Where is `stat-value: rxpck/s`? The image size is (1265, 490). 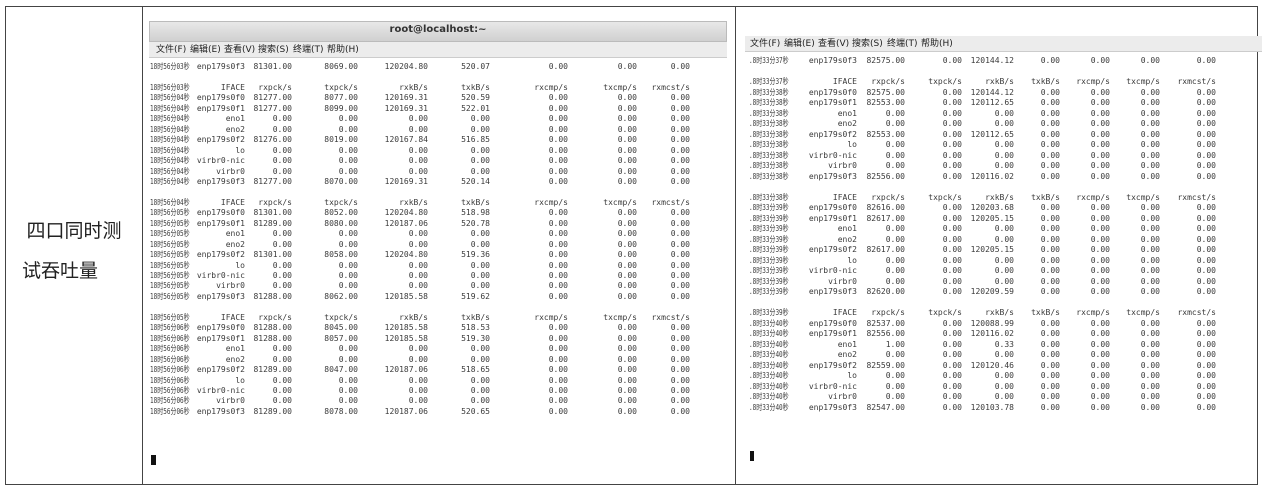
stat-value: rxpck/s is located at coordinates (888, 197).